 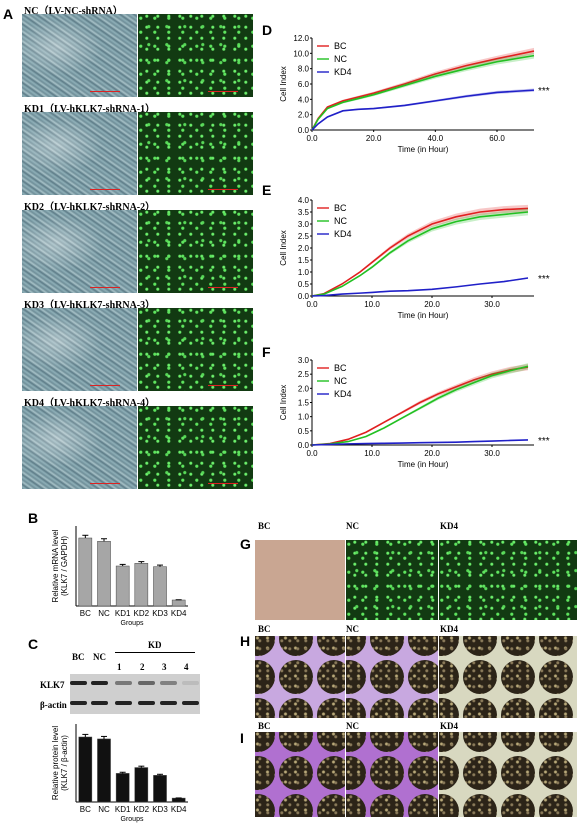 I want to click on category-label: KD1, so click(x=123, y=809).